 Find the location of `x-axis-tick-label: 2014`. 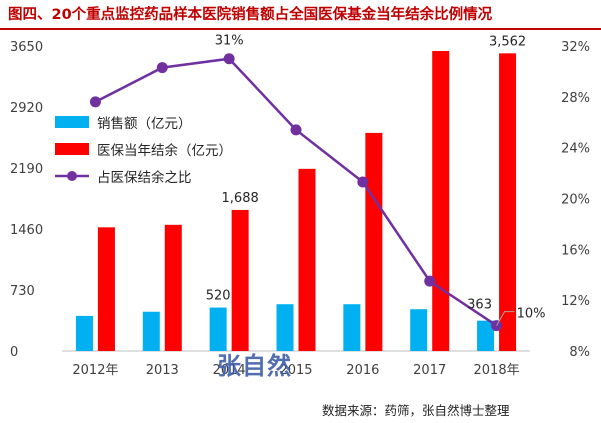

x-axis-tick-label: 2014 is located at coordinates (229, 370).